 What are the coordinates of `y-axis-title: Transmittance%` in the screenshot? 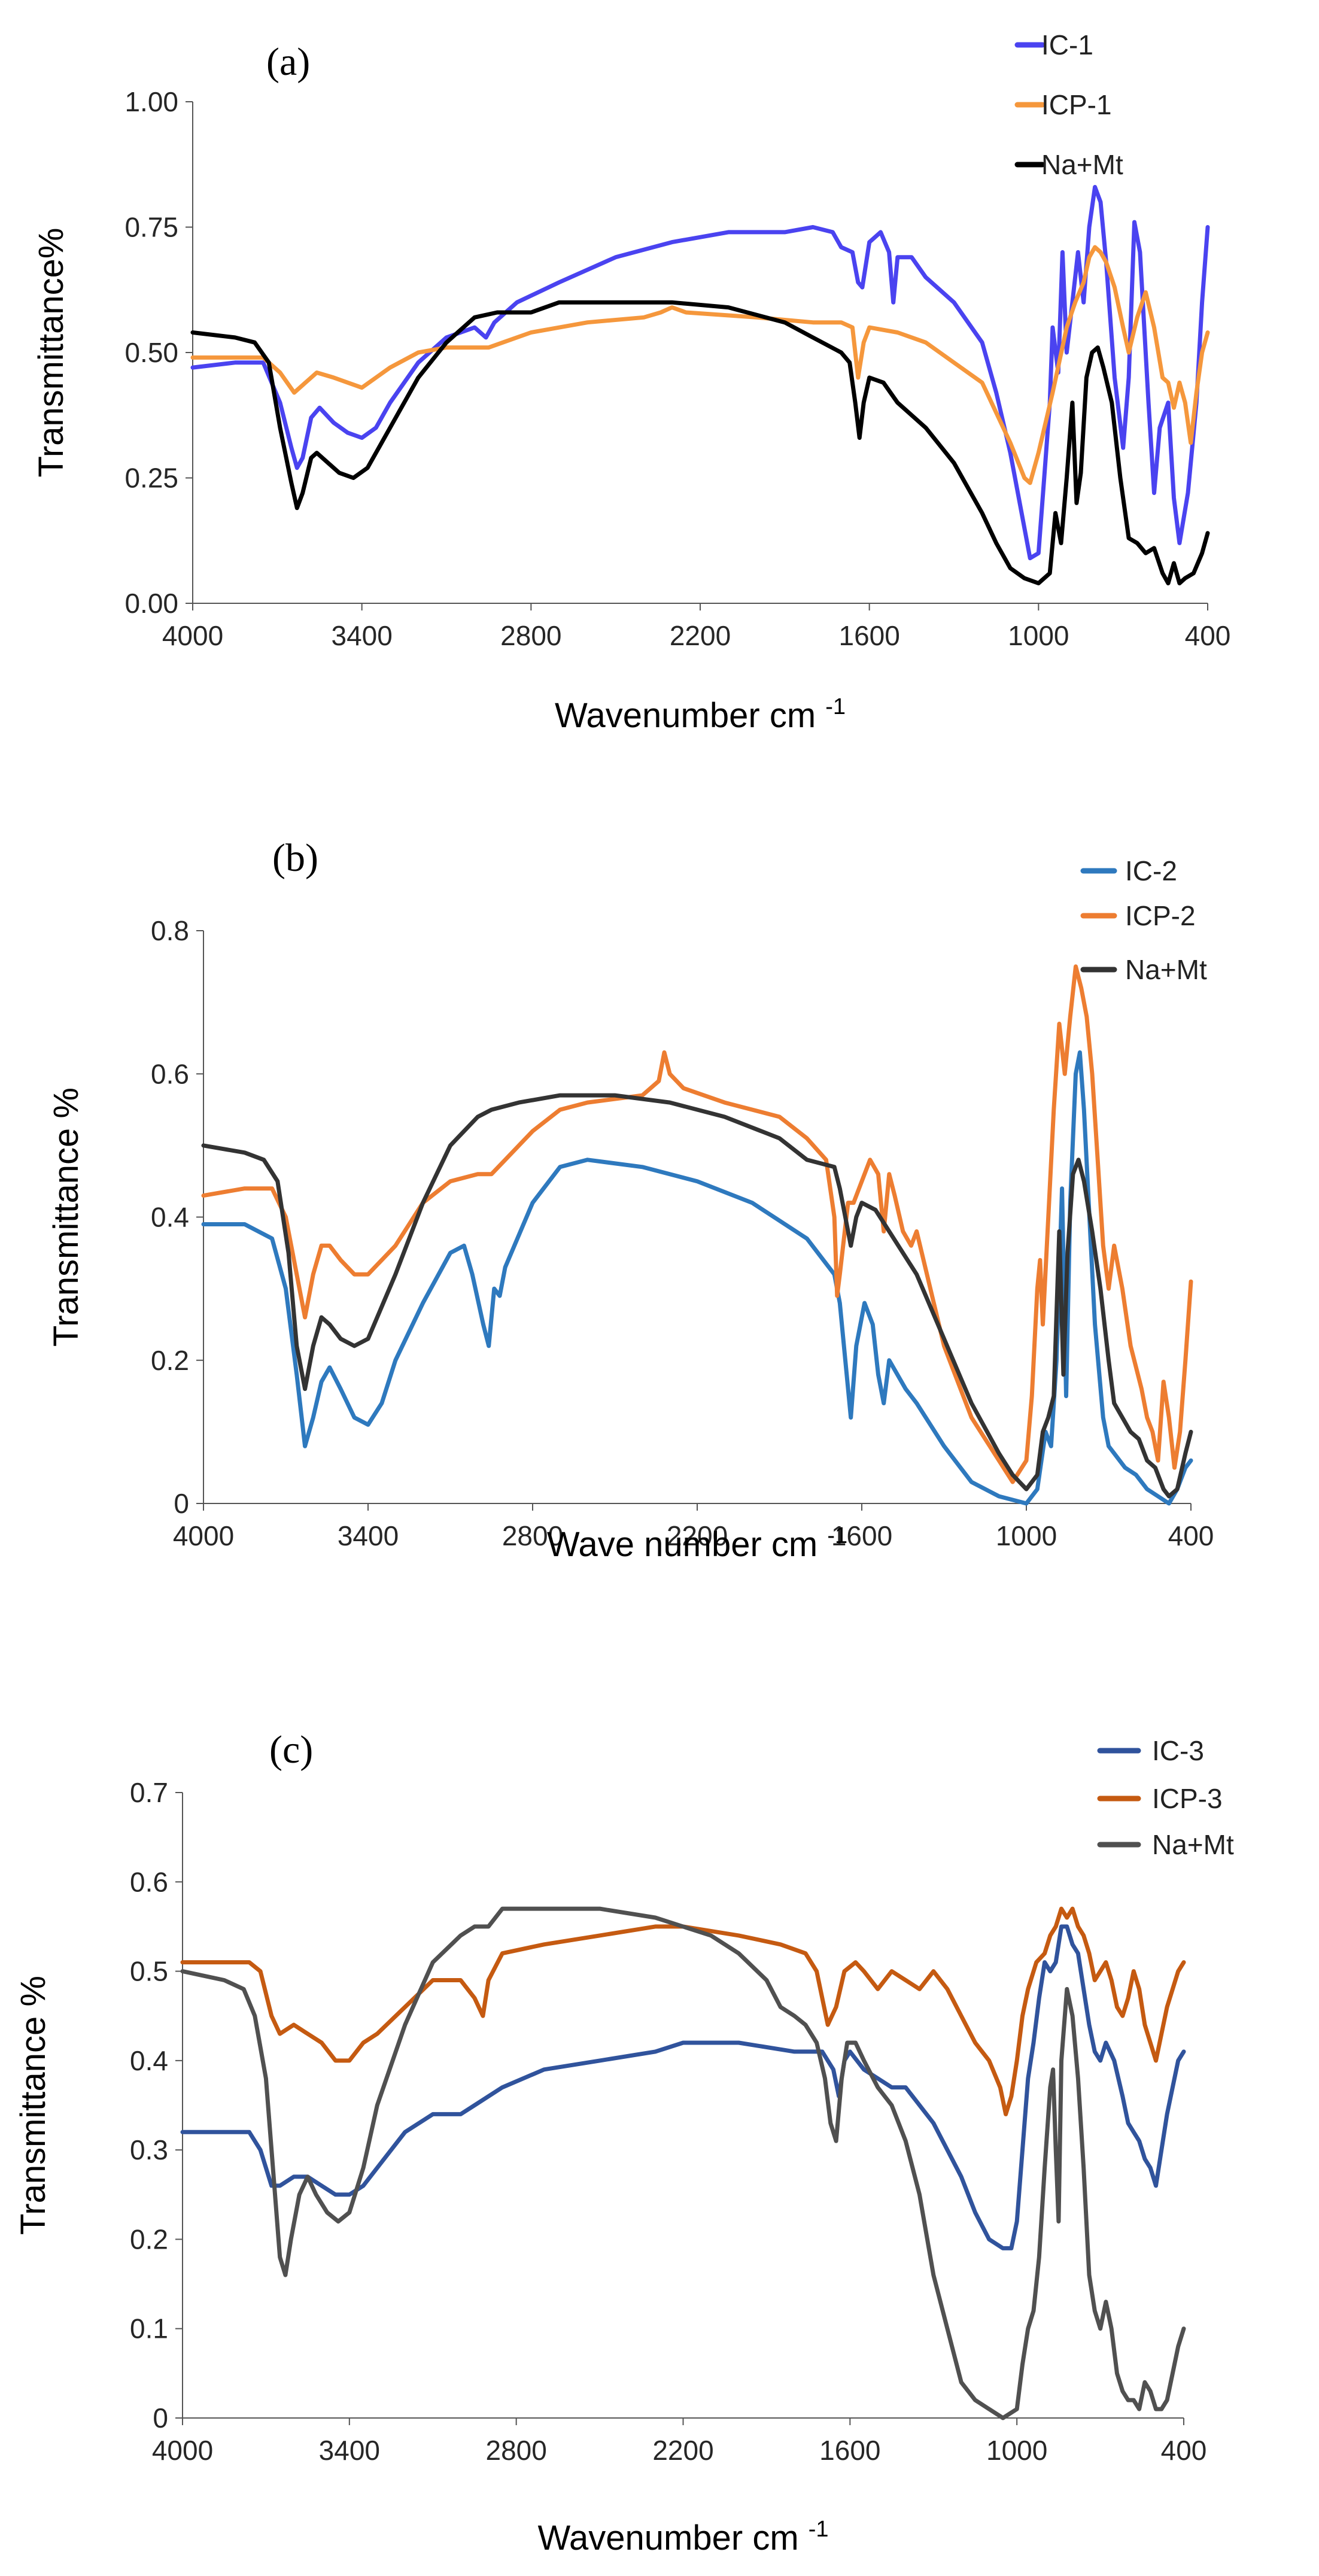 It's located at (51, 353).